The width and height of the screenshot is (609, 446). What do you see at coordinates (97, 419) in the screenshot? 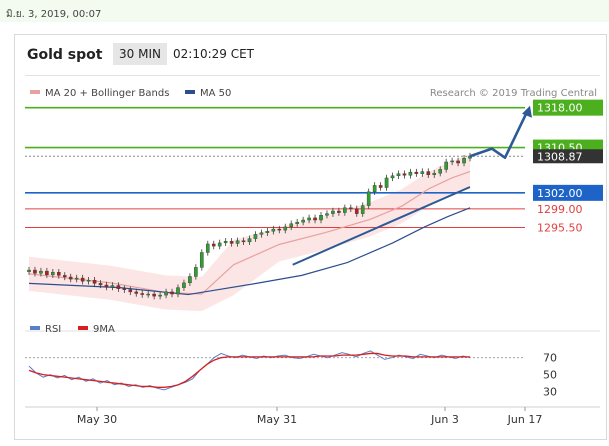
I see `x-tick-label: May 30` at bounding box center [97, 419].